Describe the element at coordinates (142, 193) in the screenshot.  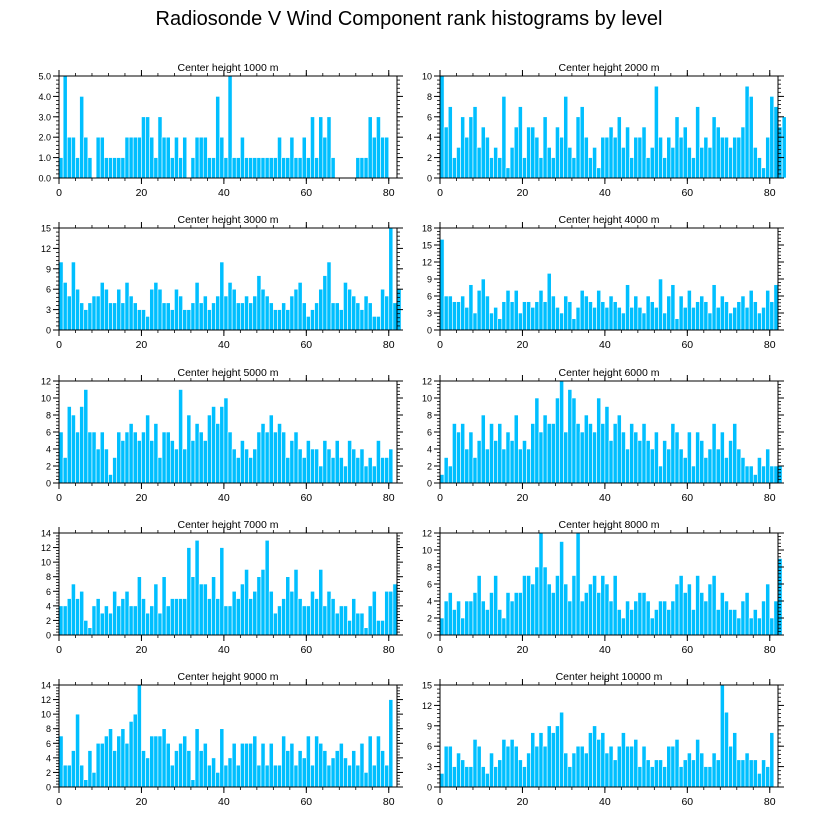
I see `x-tick-label: 20` at that location.